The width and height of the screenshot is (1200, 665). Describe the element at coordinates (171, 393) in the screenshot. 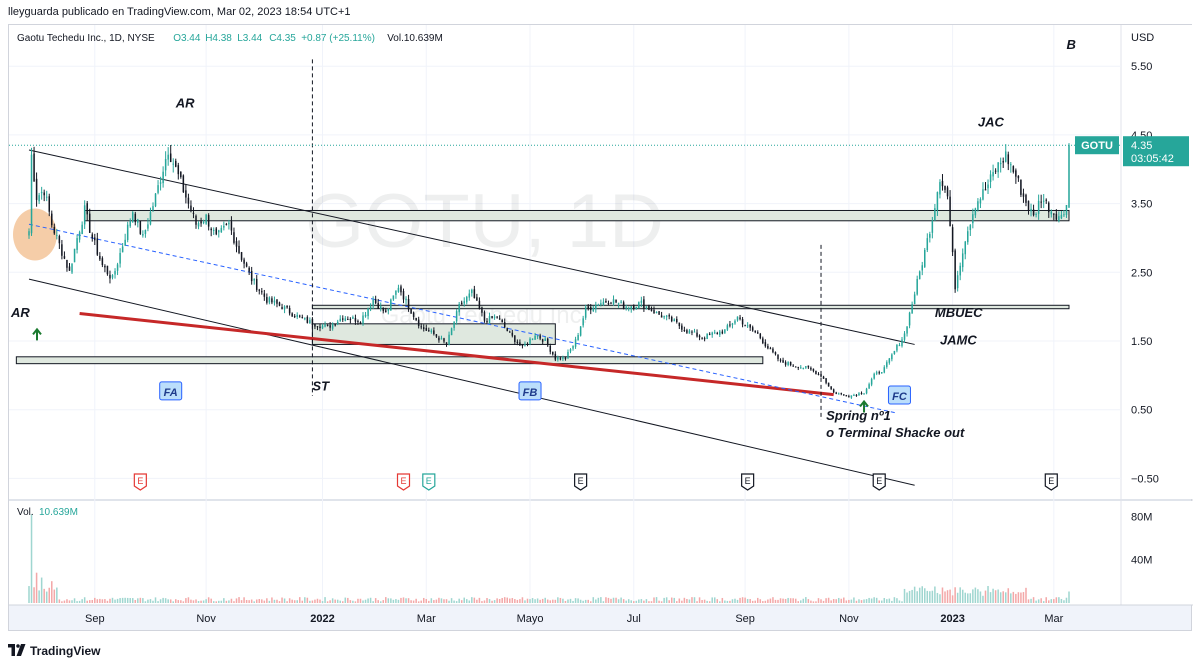

I see `phase-label: FA` at that location.